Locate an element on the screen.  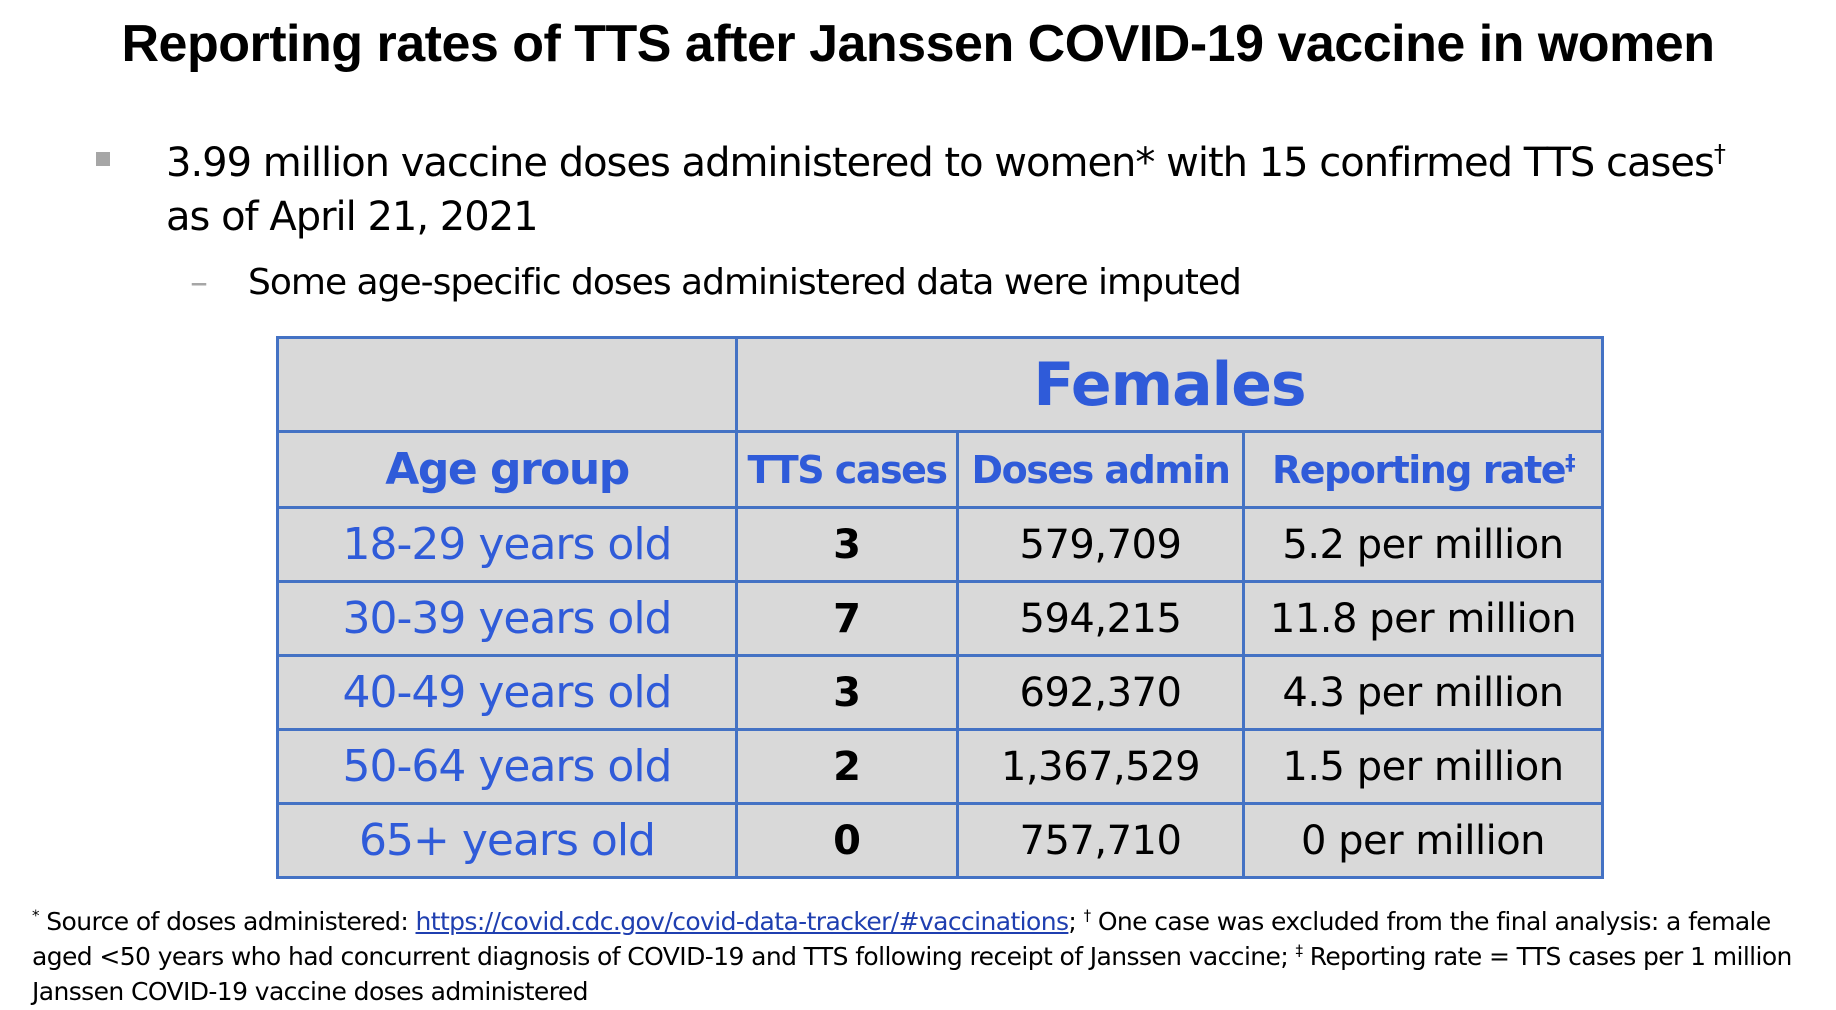
age-group-header: Age group is located at coordinates (507, 469).